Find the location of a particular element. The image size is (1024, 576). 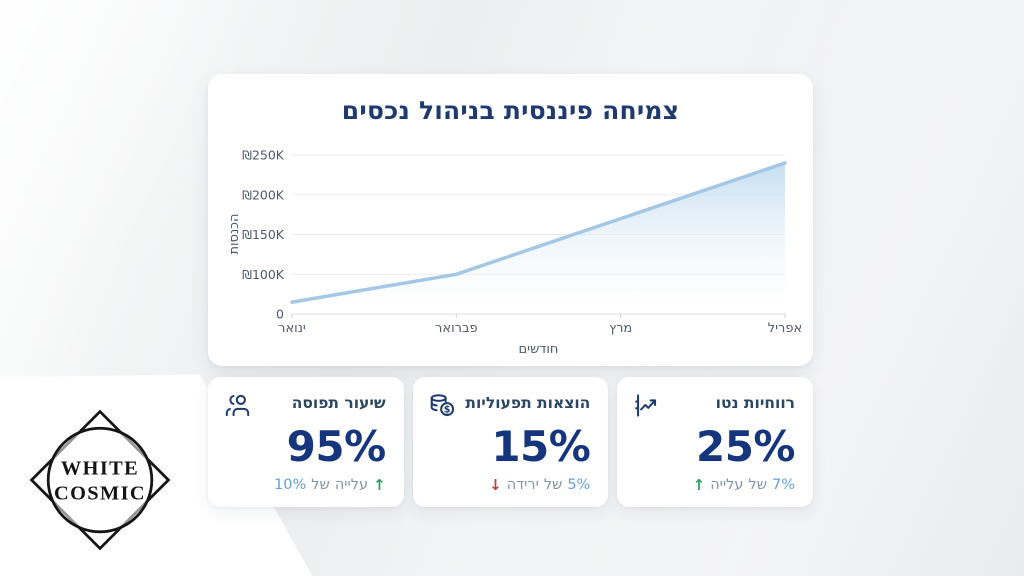

logo-circle is located at coordinates (100, 480).